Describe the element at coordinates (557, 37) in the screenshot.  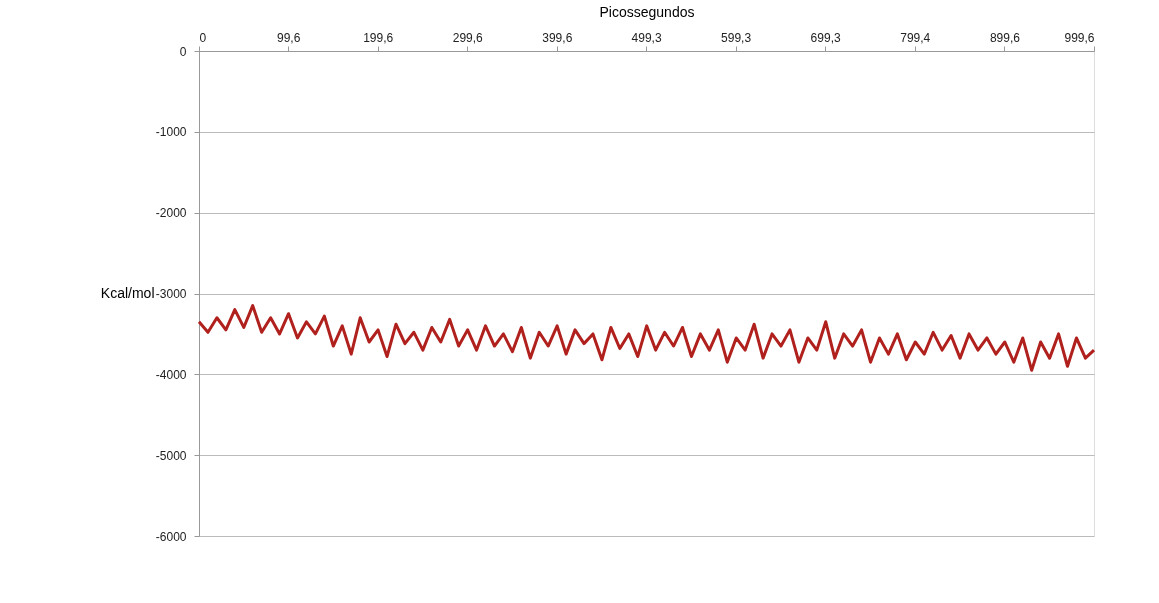
I see `x-tick-label: 399,6` at that location.